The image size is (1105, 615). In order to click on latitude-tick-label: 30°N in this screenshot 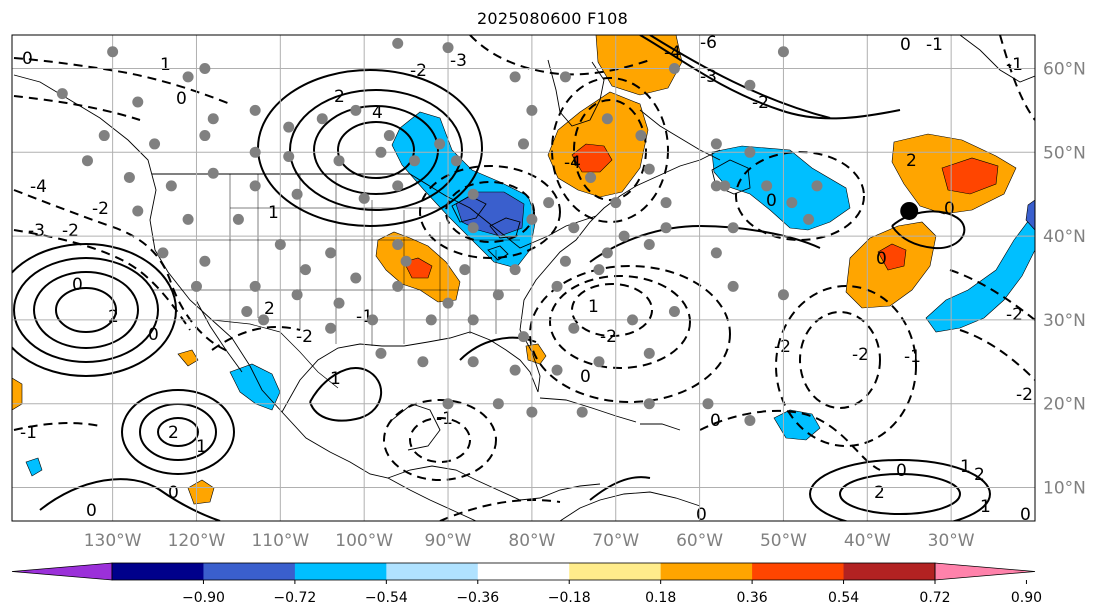, I will do `click(1064, 321)`.